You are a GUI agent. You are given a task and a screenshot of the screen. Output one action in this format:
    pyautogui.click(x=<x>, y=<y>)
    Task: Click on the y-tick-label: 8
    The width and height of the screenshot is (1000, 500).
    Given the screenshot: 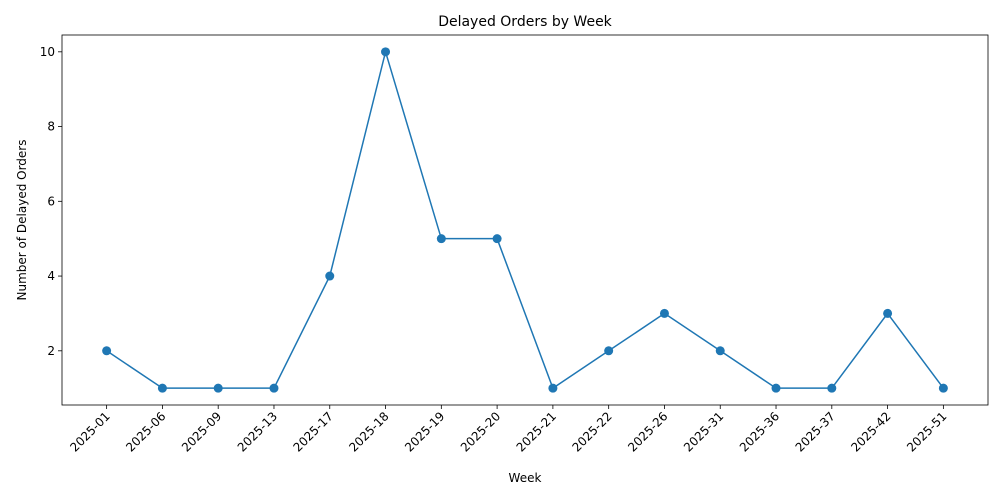 What is the action you would take?
    pyautogui.click(x=51, y=127)
    